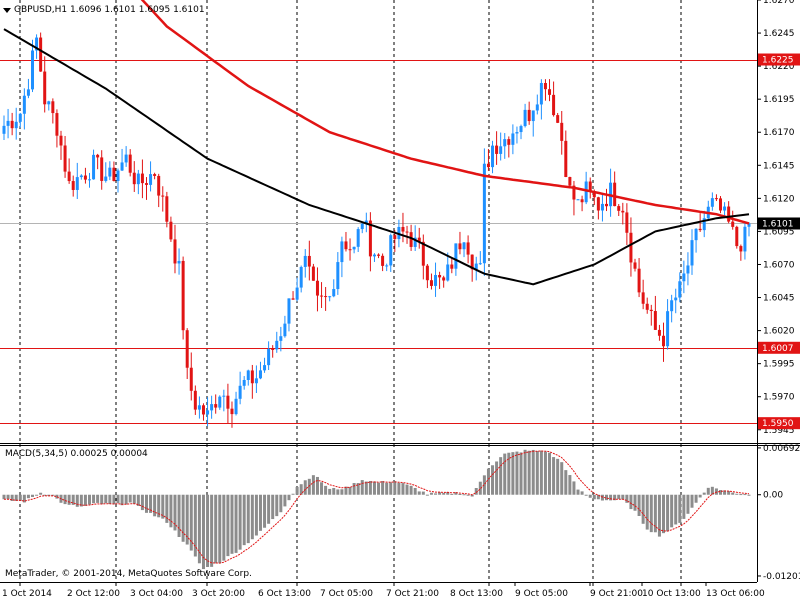 The height and width of the screenshot is (600, 800). Describe the element at coordinates (93, 594) in the screenshot. I see `time-tick-label: 2 Oct 12:00` at that location.